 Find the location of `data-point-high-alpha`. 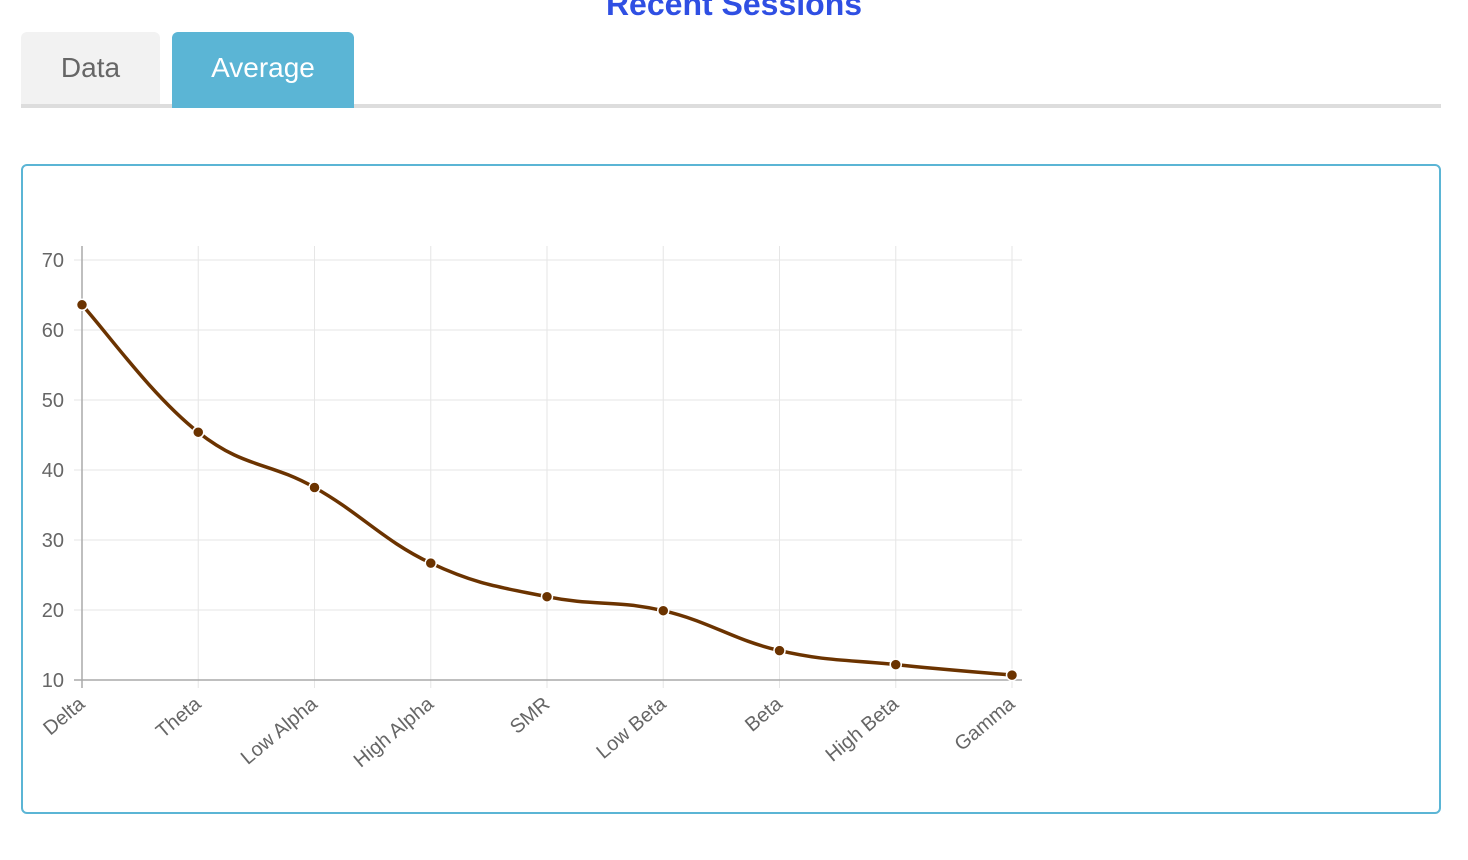

data-point-high-alpha is located at coordinates (430, 563).